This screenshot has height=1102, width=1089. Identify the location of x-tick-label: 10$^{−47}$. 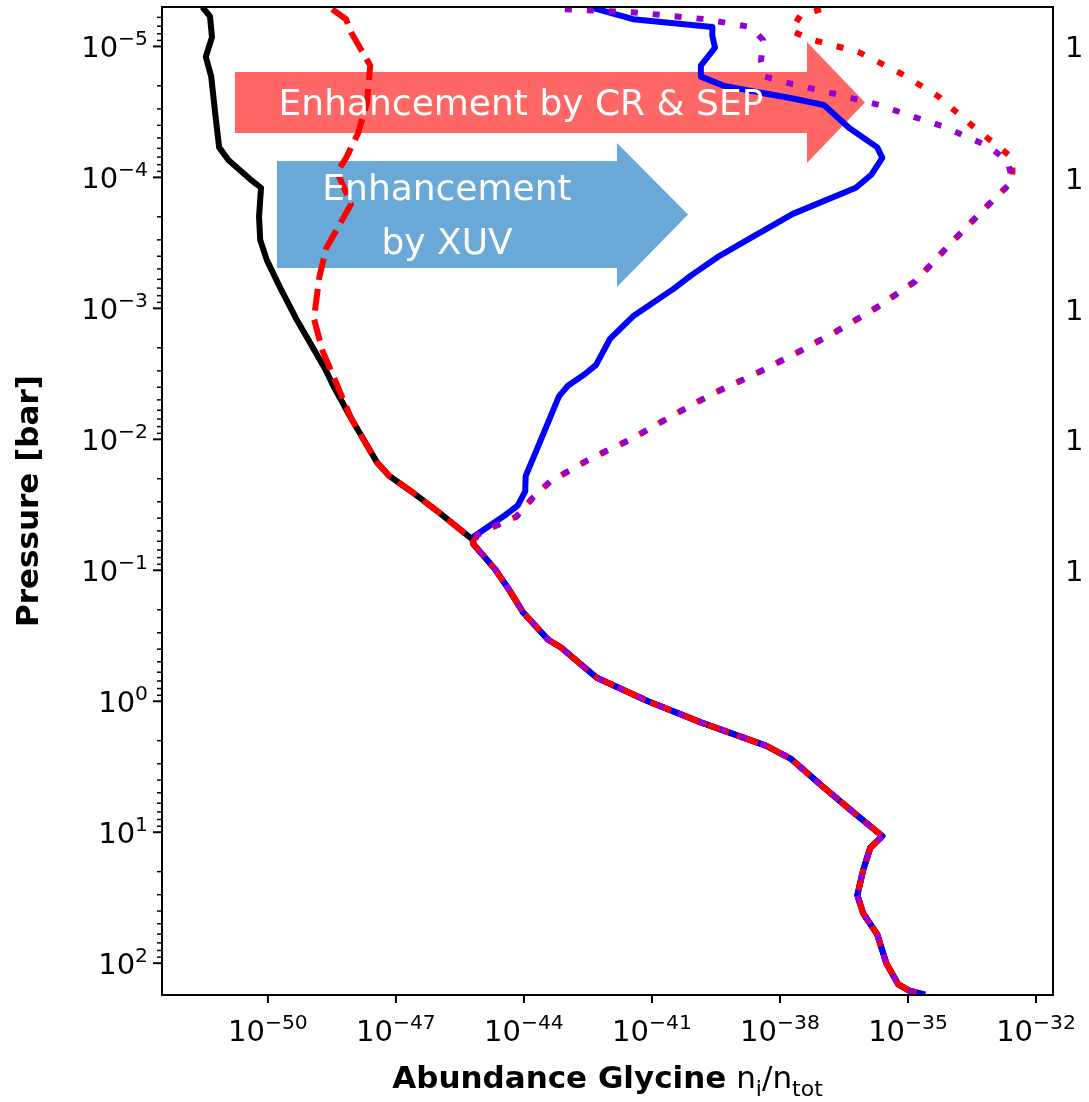
(396, 1028).